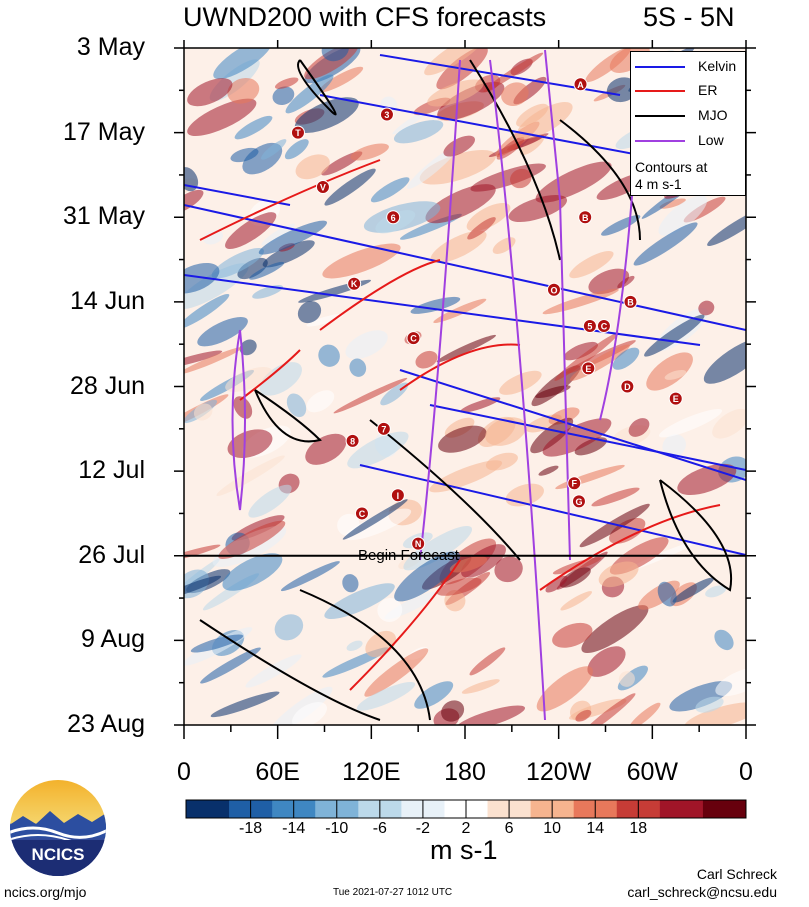  I want to click on legend-swatch-mjo, so click(660, 116).